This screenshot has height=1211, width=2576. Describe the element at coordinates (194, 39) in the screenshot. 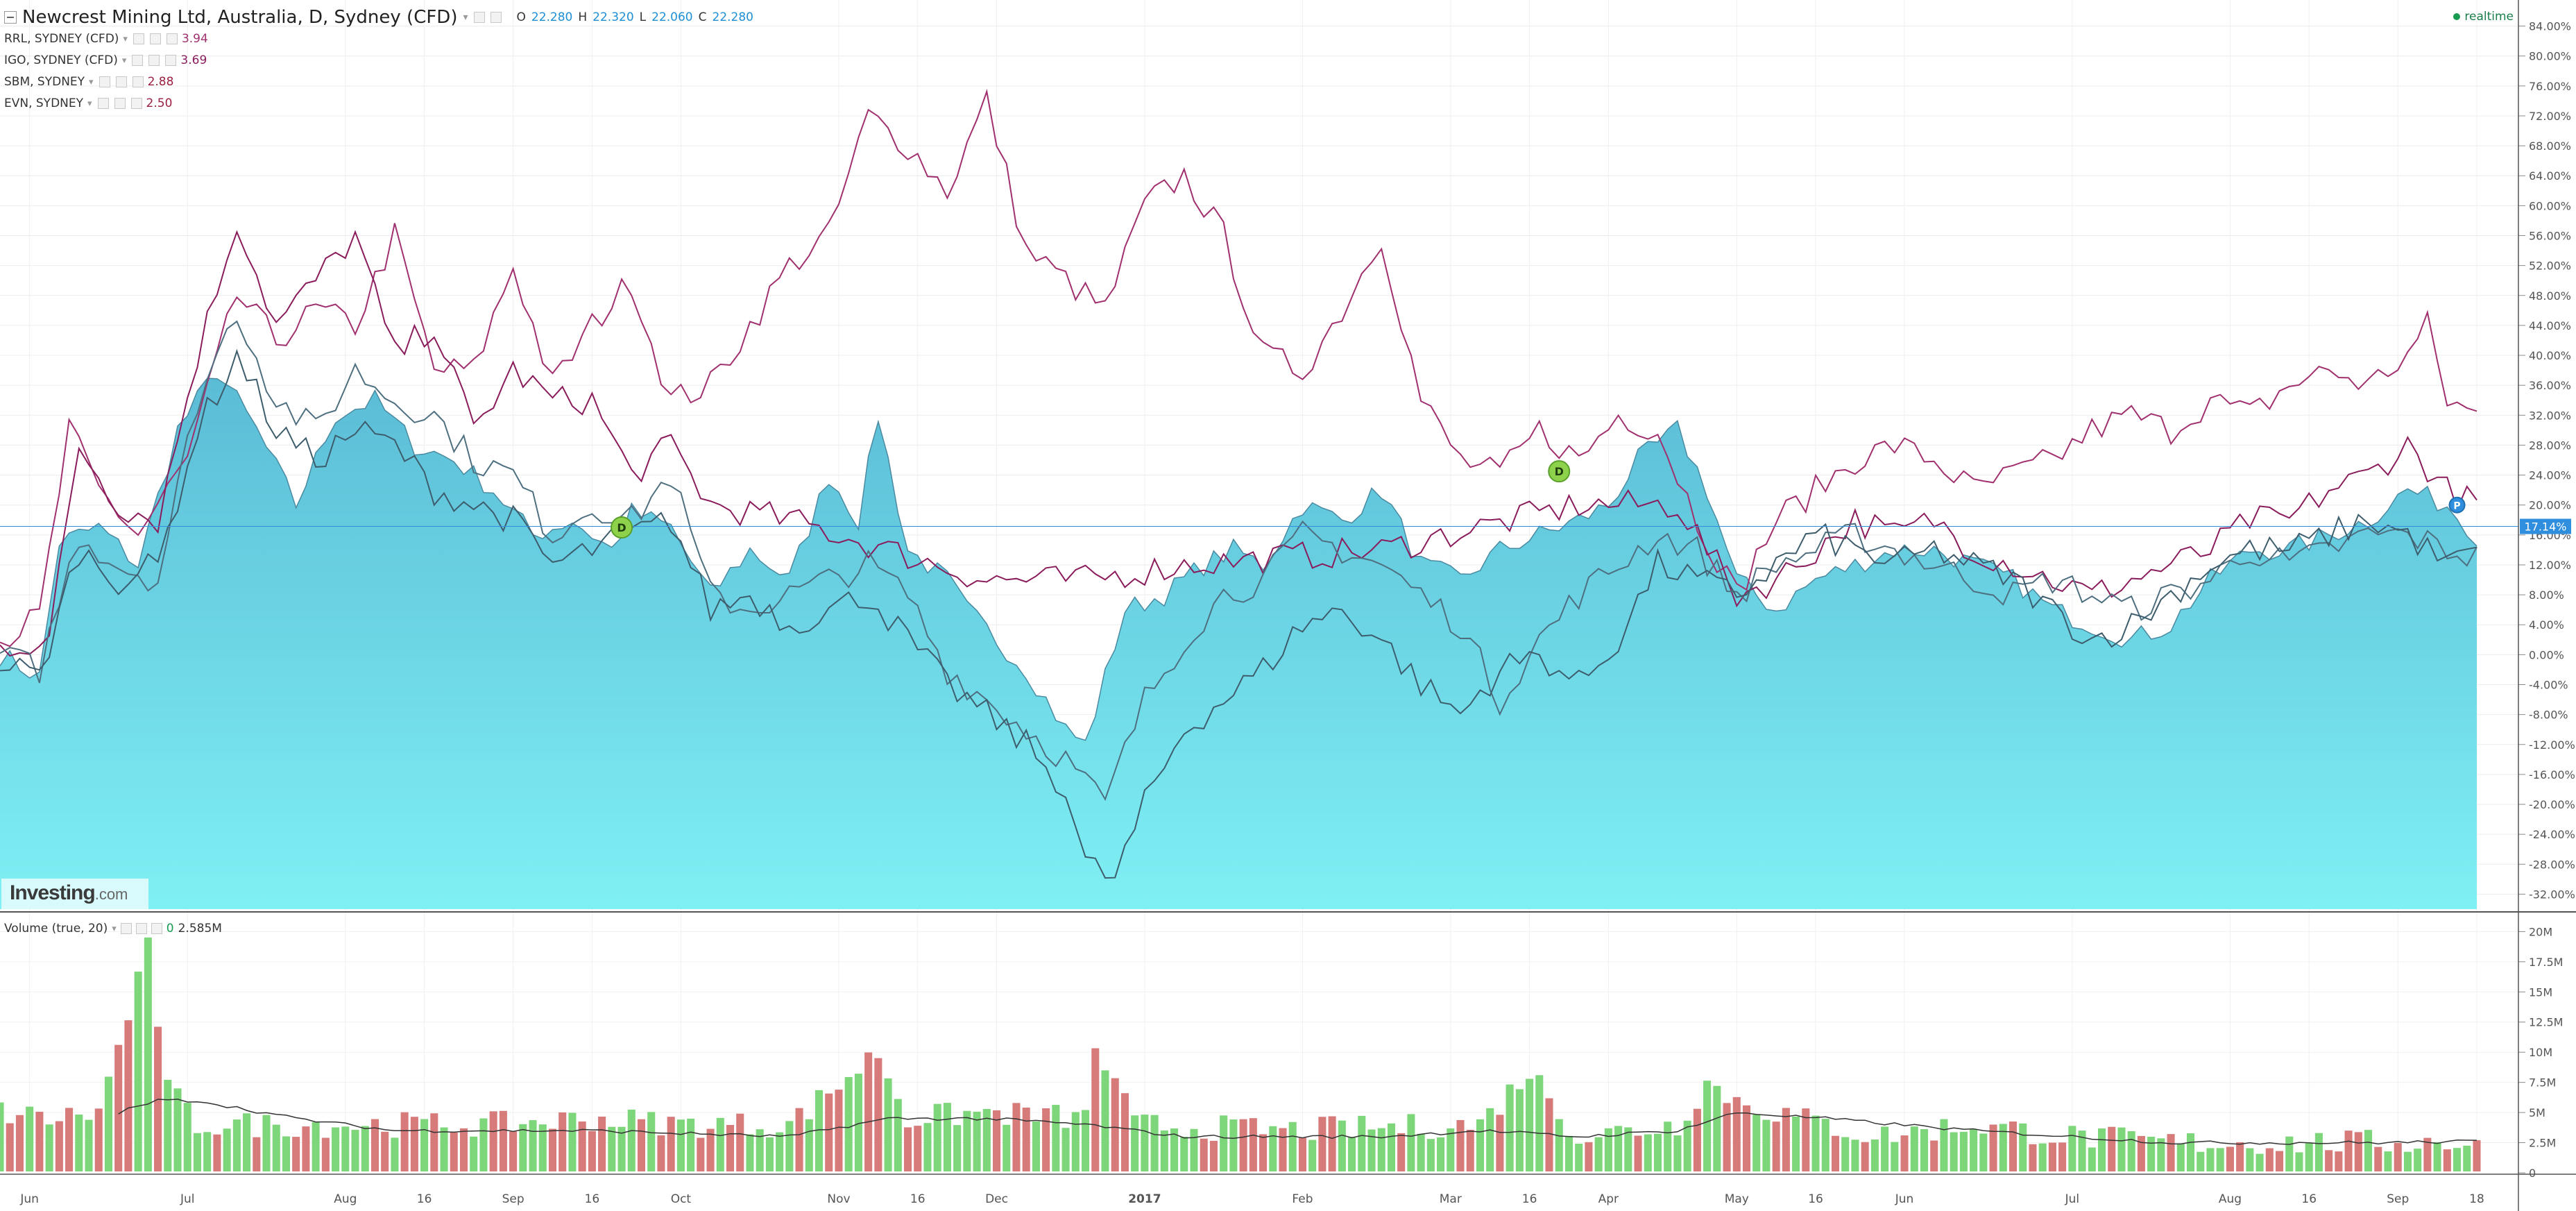

I see `legend-value: 3.94` at that location.